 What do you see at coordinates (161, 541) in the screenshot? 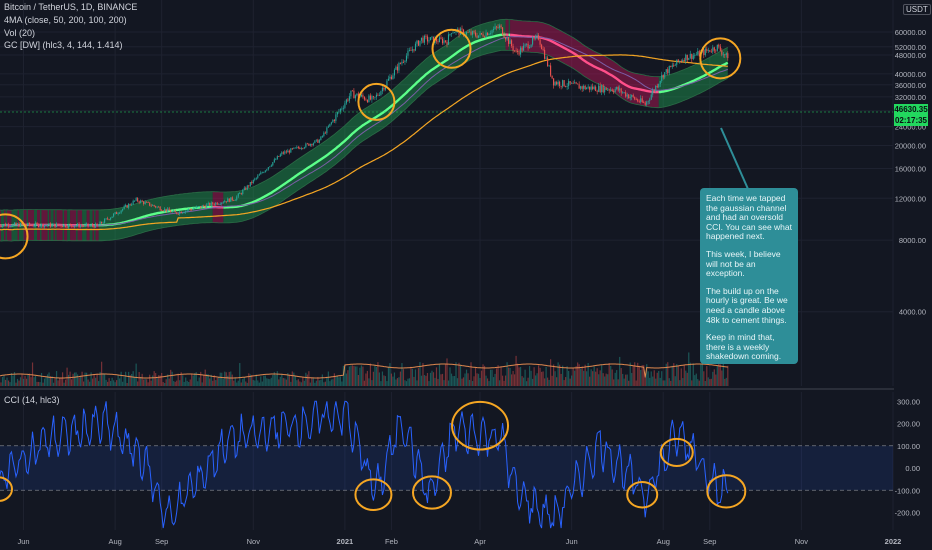
I see `time-tick-label: Sep` at bounding box center [161, 541].